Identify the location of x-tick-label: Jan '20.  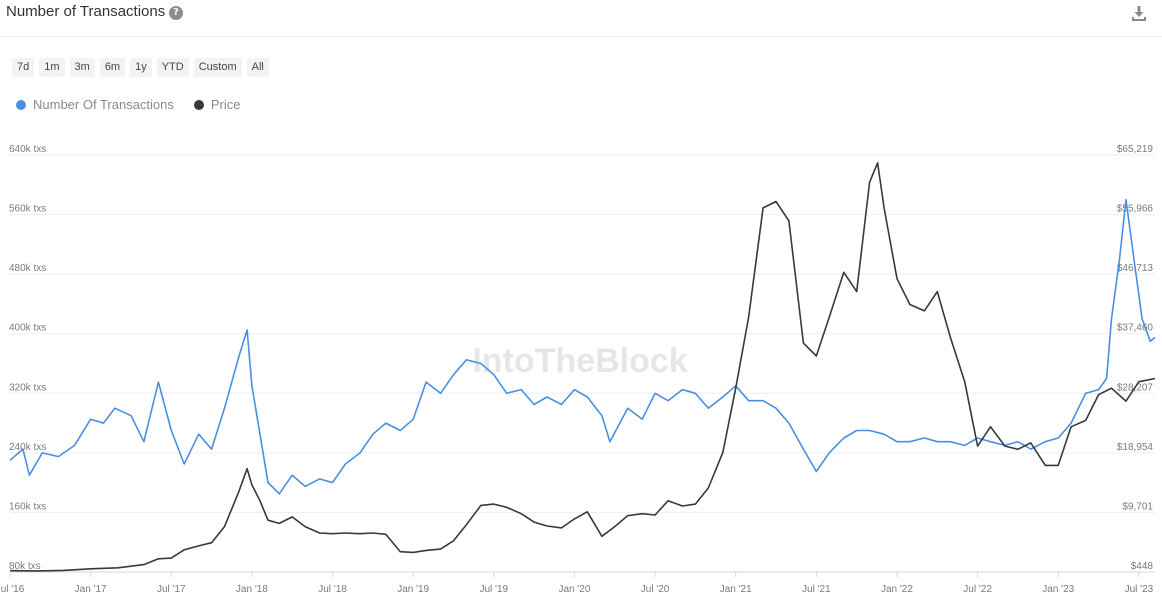
(574, 589).